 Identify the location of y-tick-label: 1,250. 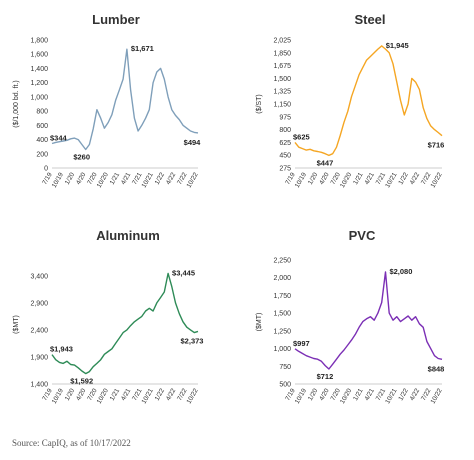
(282, 331).